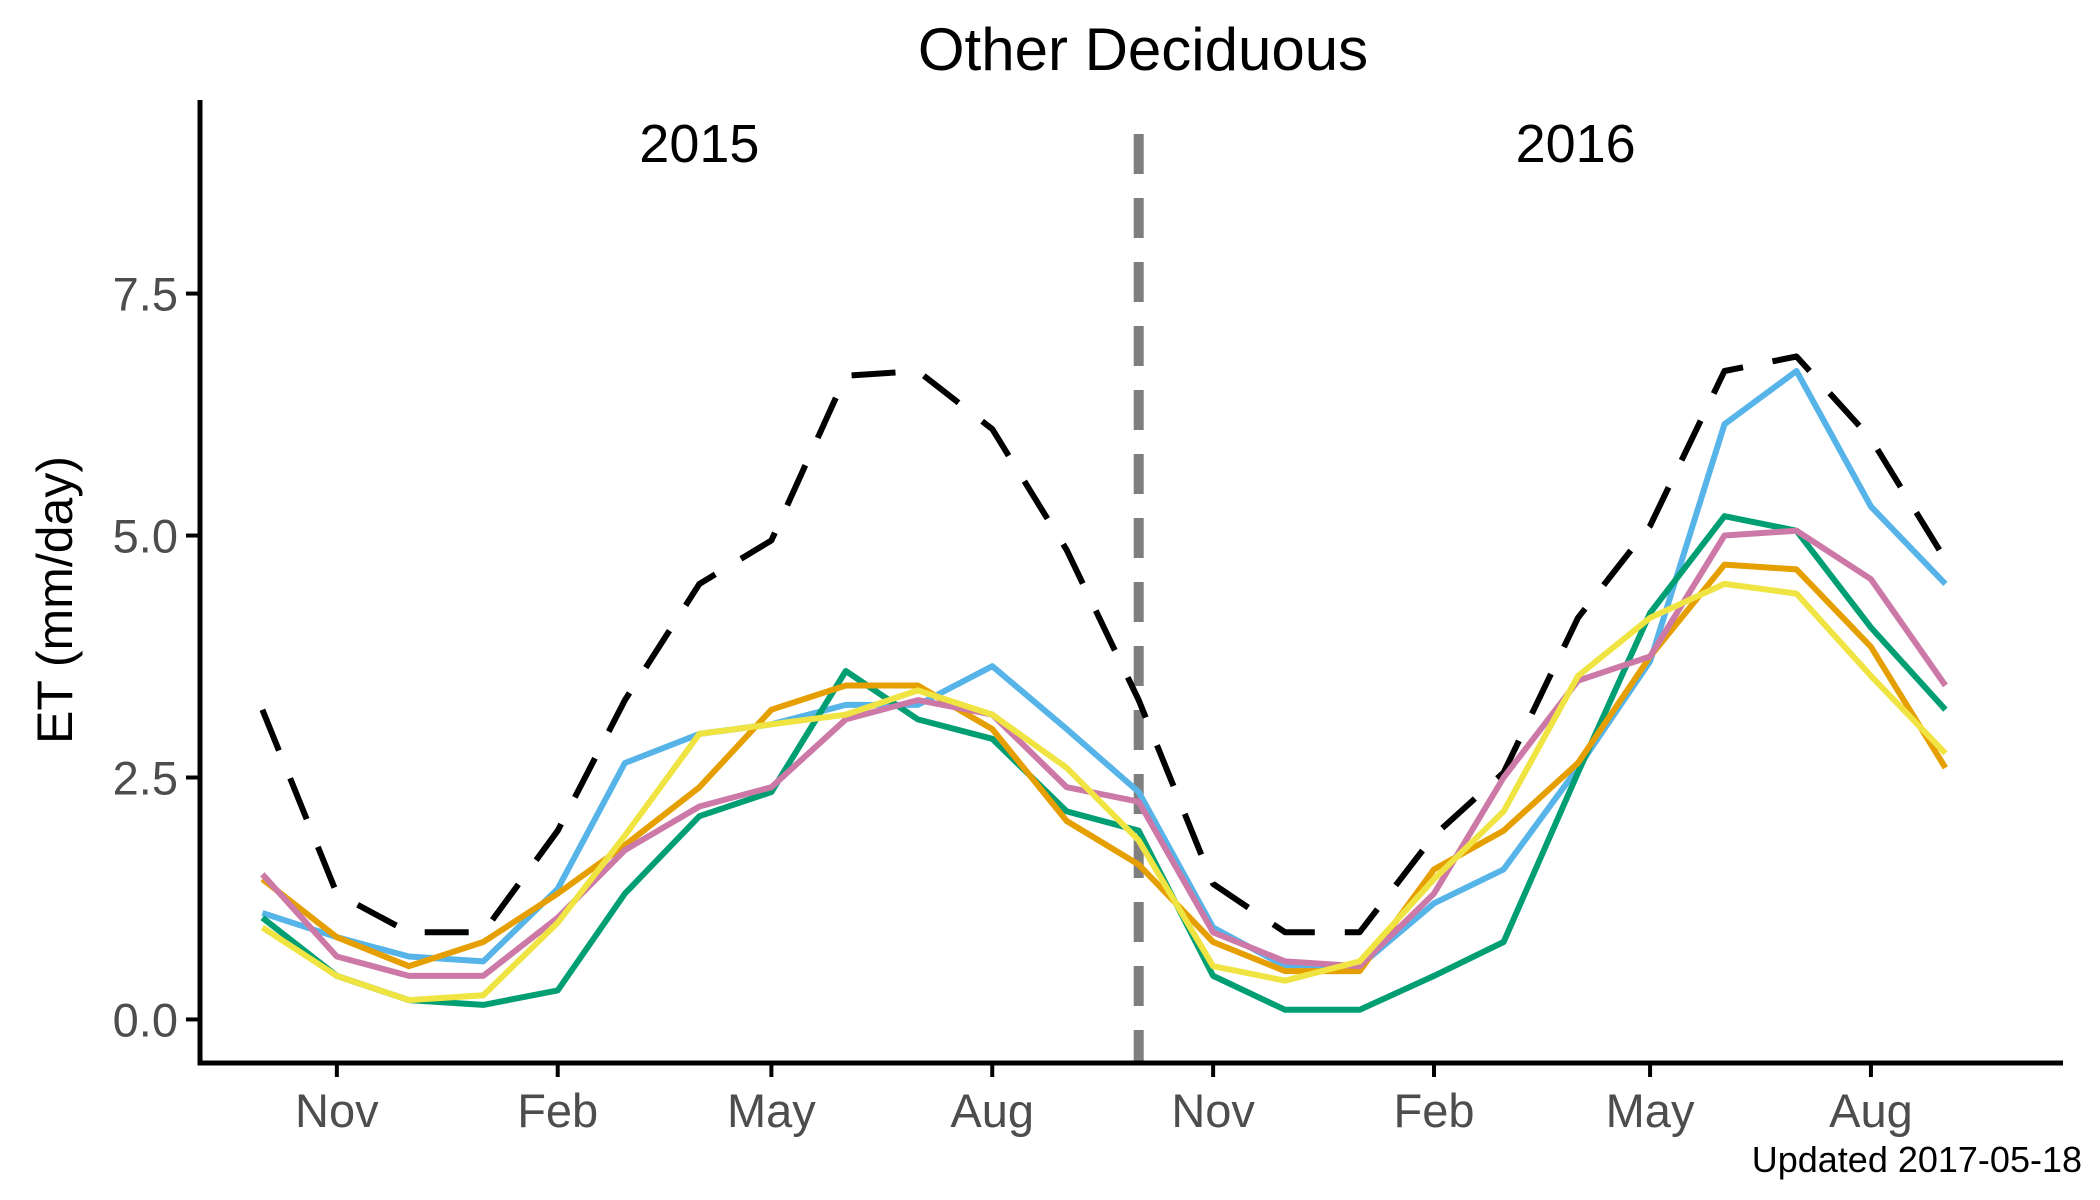 Image resolution: width=2100 pixels, height=1200 pixels. Describe the element at coordinates (145, 294) in the screenshot. I see `y-tick-label: 7.5` at that location.